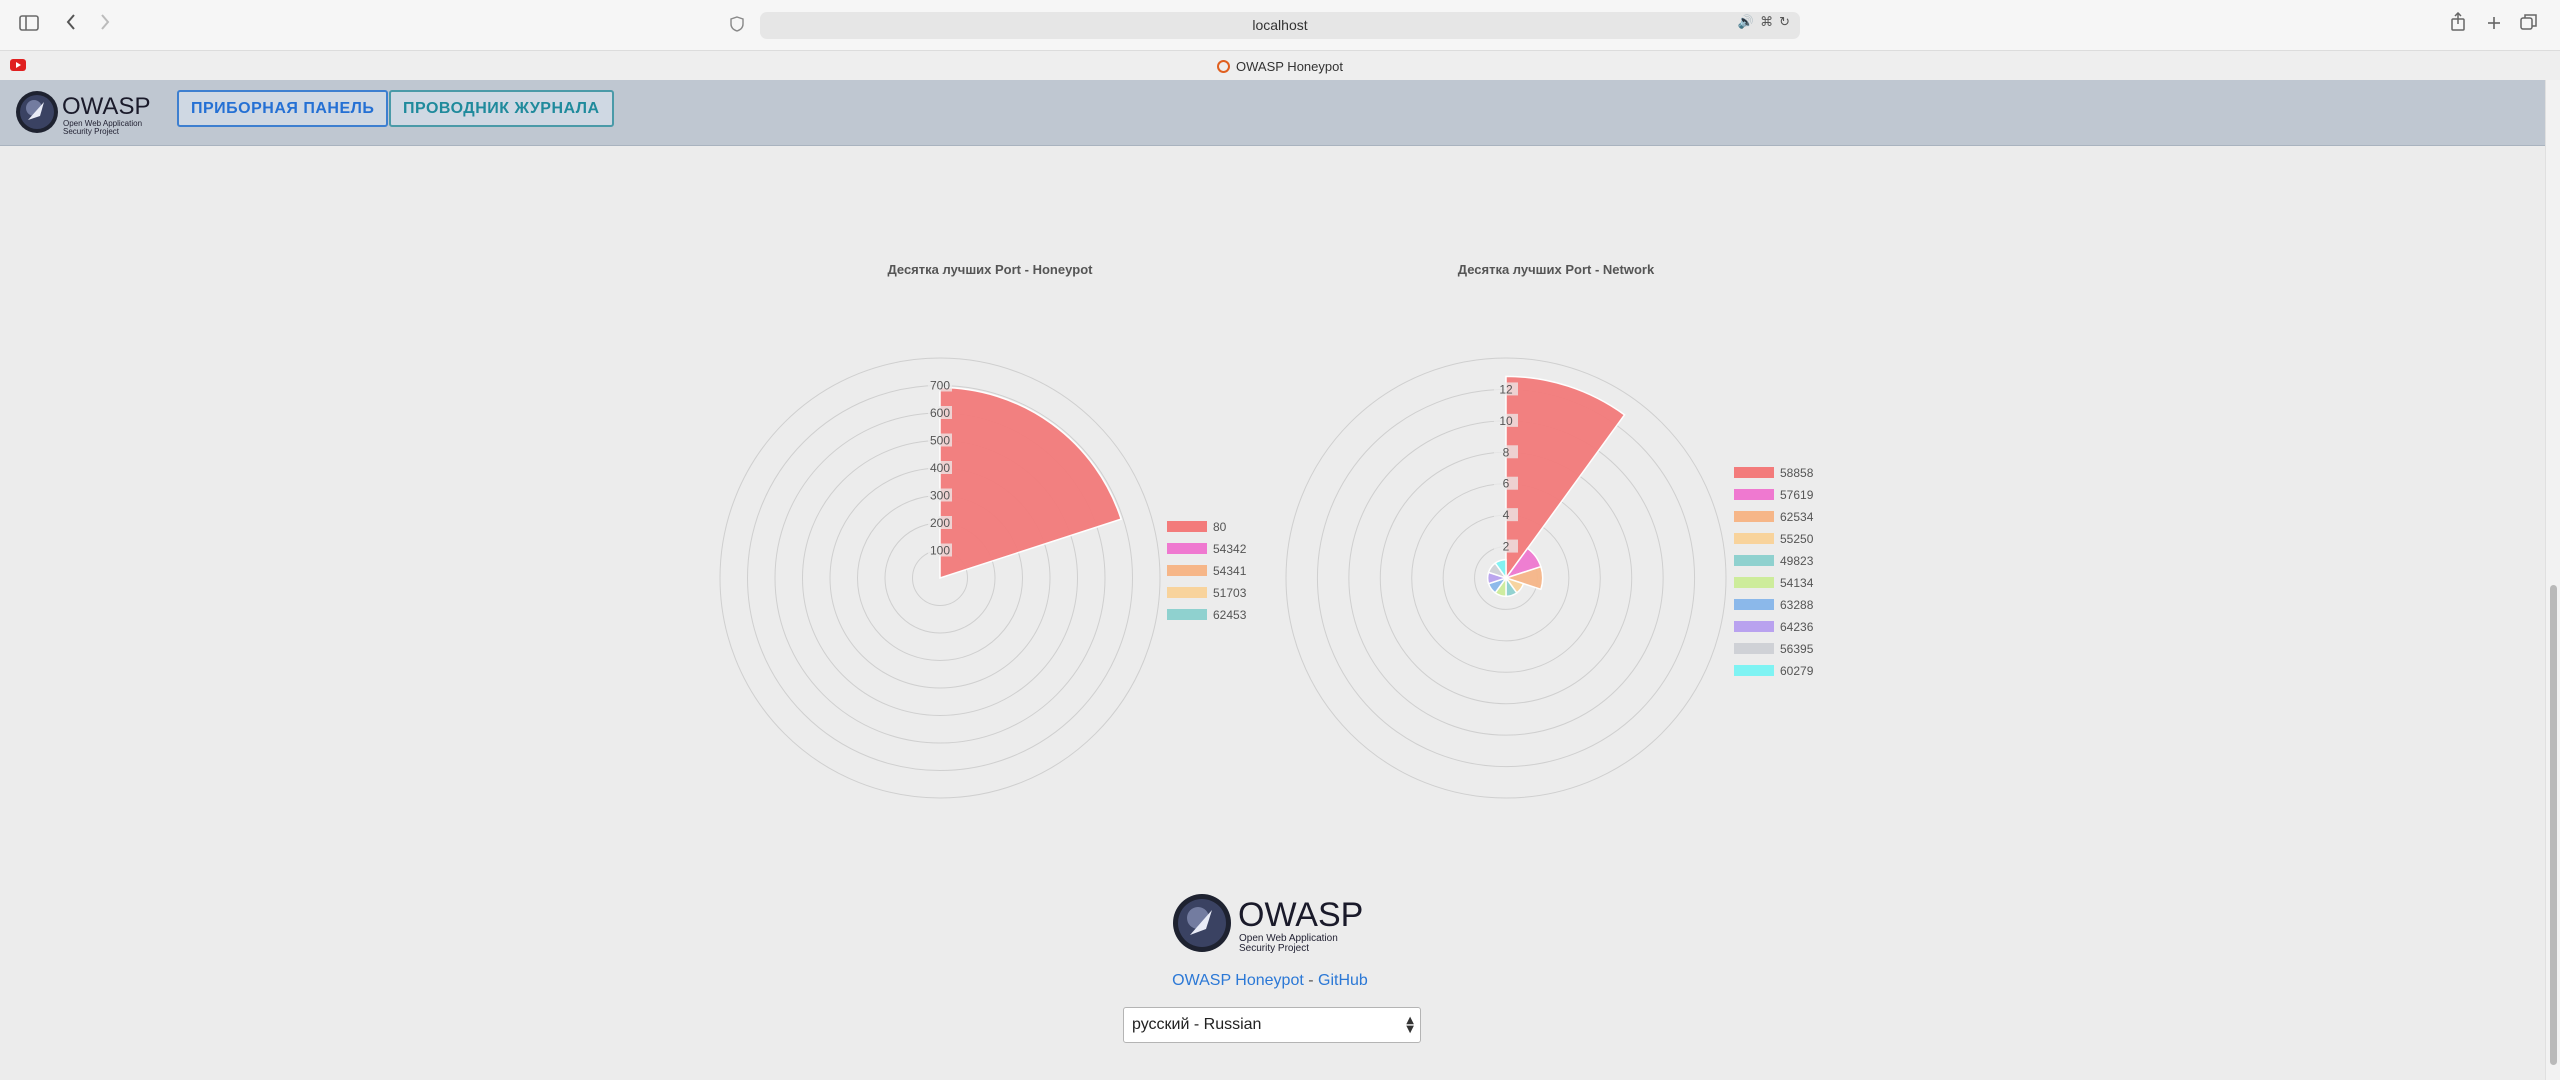 This screenshot has height=1080, width=2560. I want to click on tick-label: 8, so click(1506, 452).